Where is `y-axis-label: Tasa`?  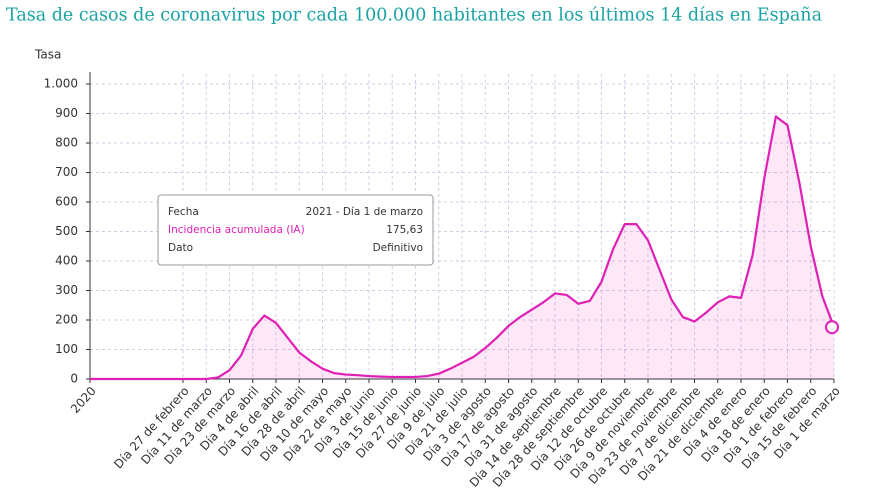 y-axis-label: Tasa is located at coordinates (47, 55).